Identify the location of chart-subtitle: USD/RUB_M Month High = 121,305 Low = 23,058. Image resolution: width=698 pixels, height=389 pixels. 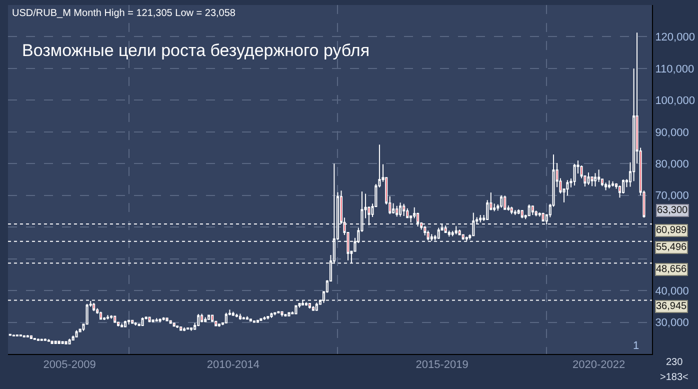
(124, 13).